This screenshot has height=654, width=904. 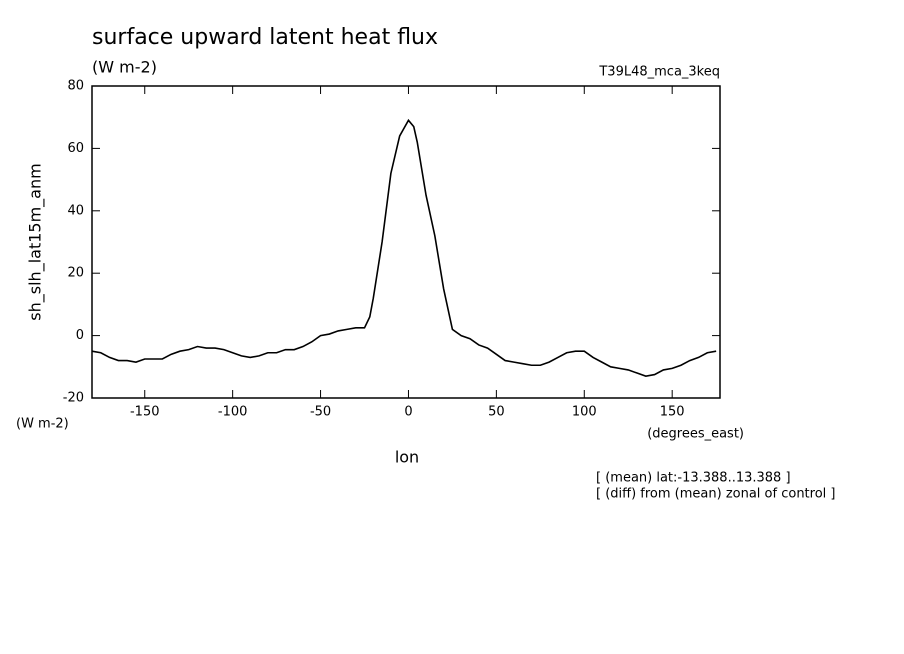 I want to click on x-tick-label: 100, so click(x=584, y=412).